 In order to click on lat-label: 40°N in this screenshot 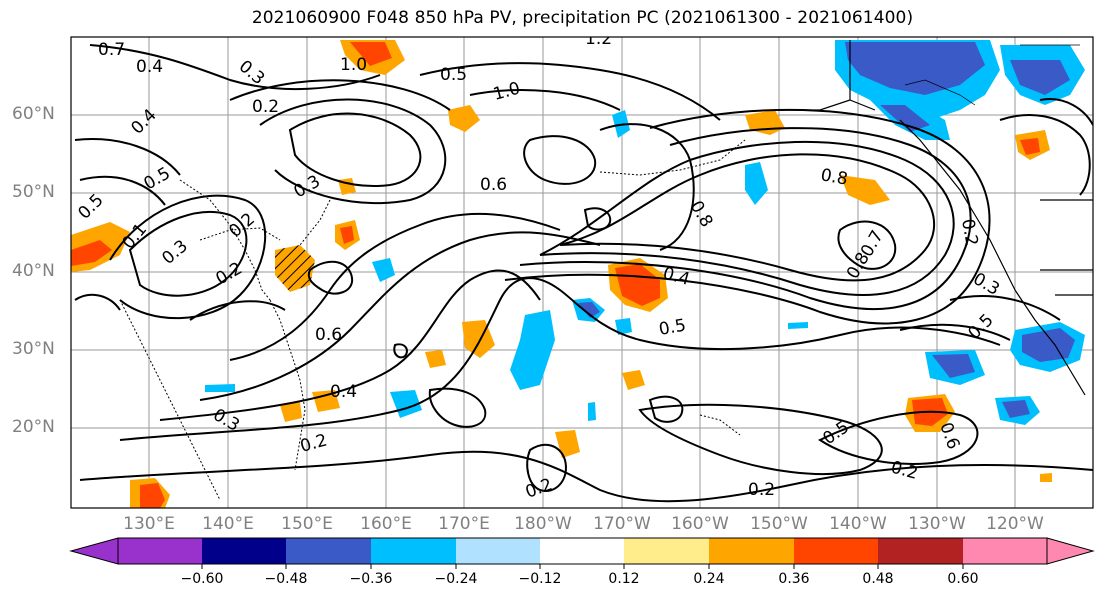, I will do `click(33, 271)`.